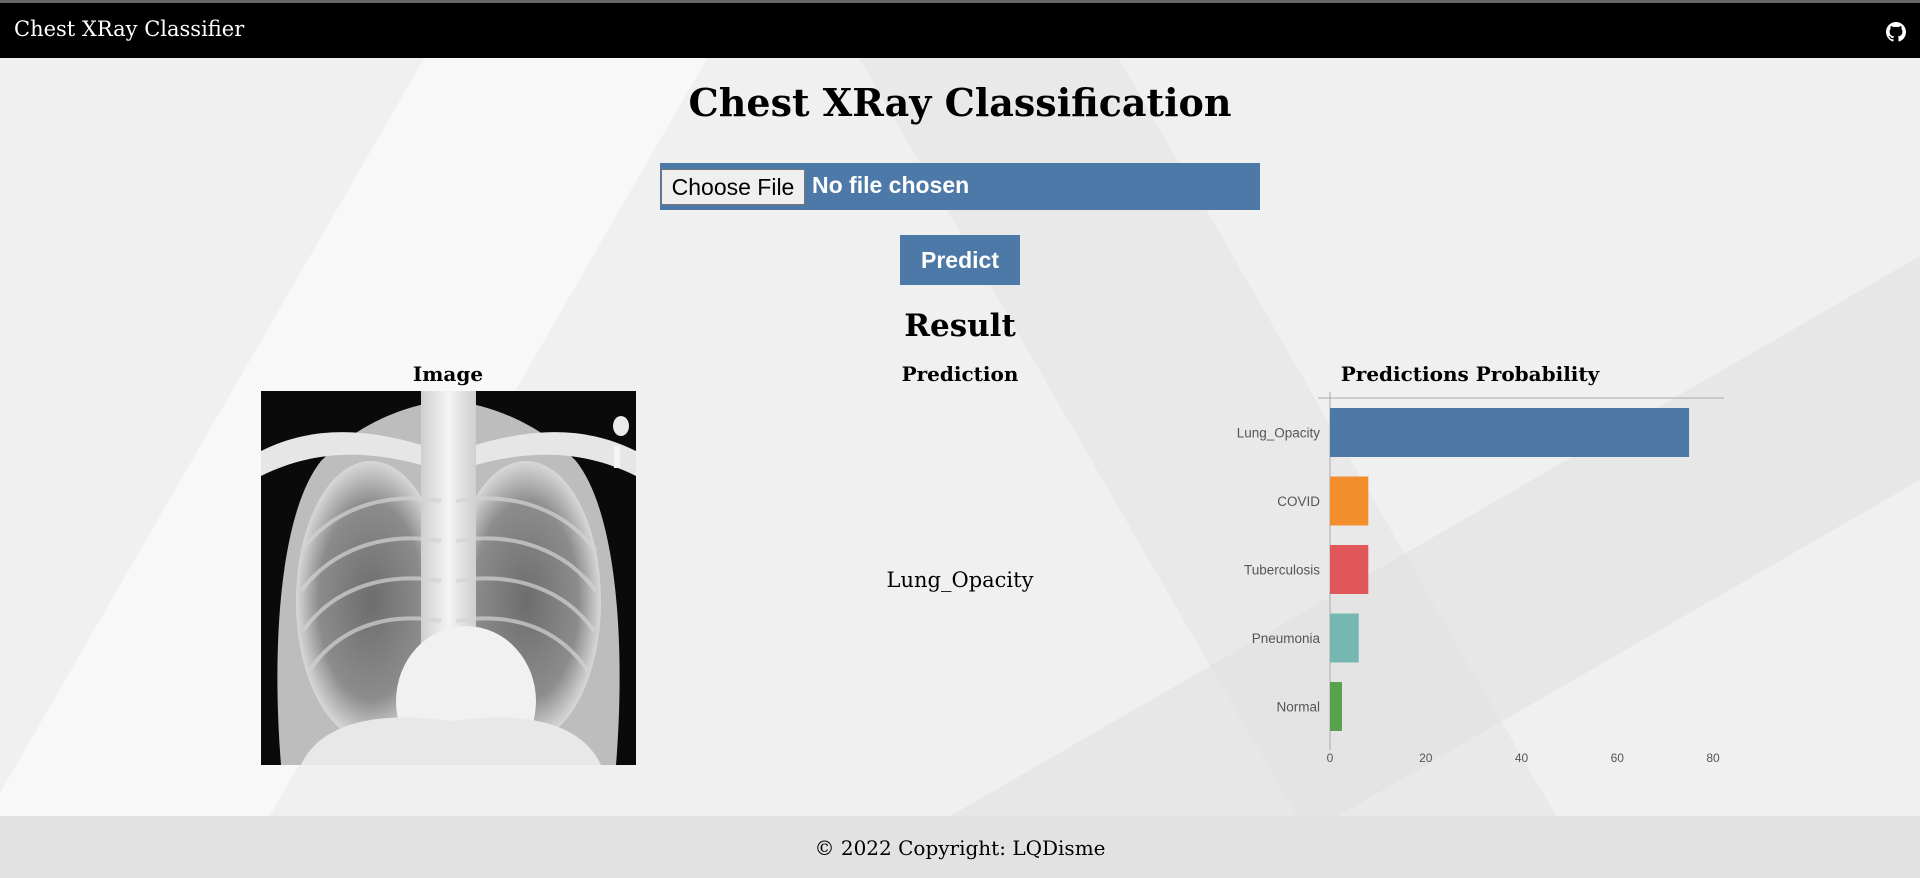  I want to click on chart-bar-normal, so click(1336, 706).